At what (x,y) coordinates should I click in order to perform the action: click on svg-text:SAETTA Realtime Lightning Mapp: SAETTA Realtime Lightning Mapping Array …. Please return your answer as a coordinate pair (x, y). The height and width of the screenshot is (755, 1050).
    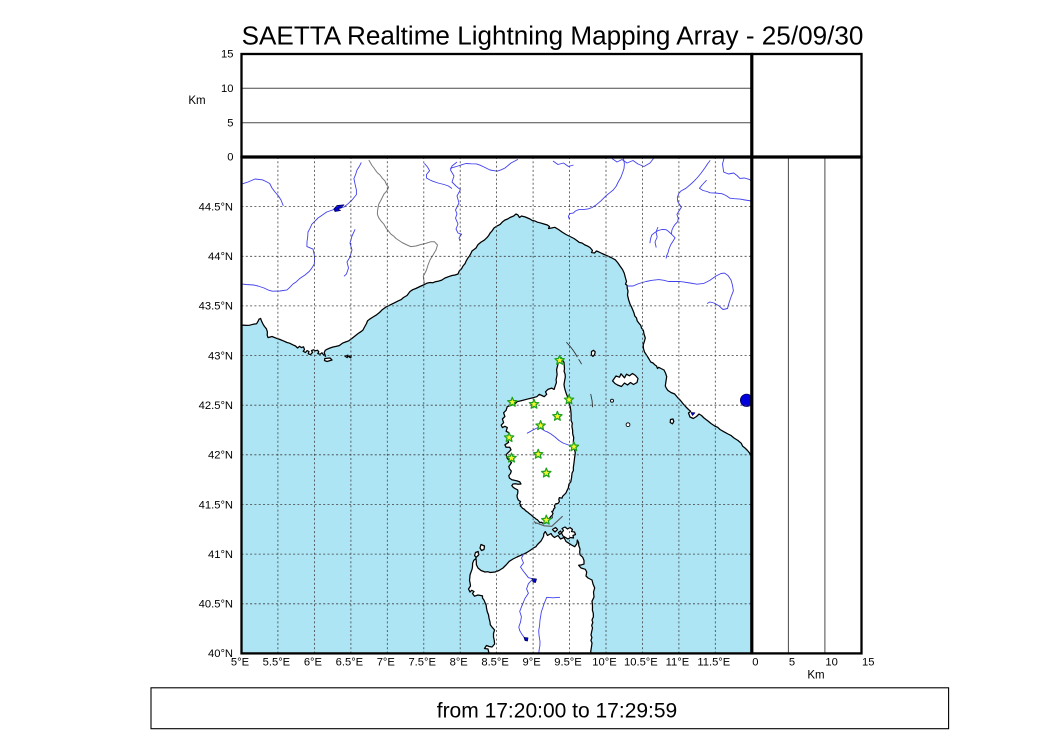
    Looking at the image, I should click on (553, 36).